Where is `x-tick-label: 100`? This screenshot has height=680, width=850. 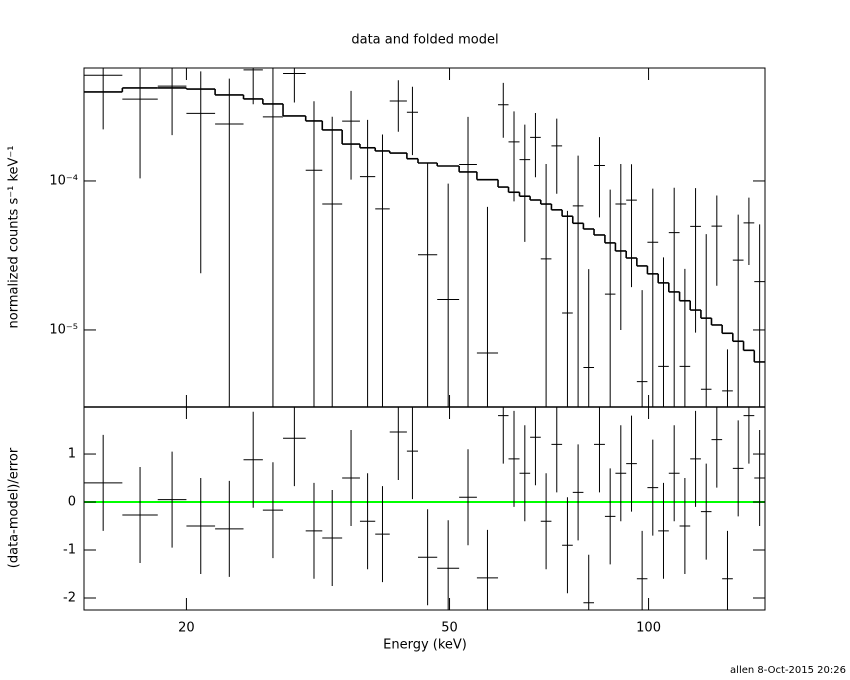 x-tick-label: 100 is located at coordinates (648, 628).